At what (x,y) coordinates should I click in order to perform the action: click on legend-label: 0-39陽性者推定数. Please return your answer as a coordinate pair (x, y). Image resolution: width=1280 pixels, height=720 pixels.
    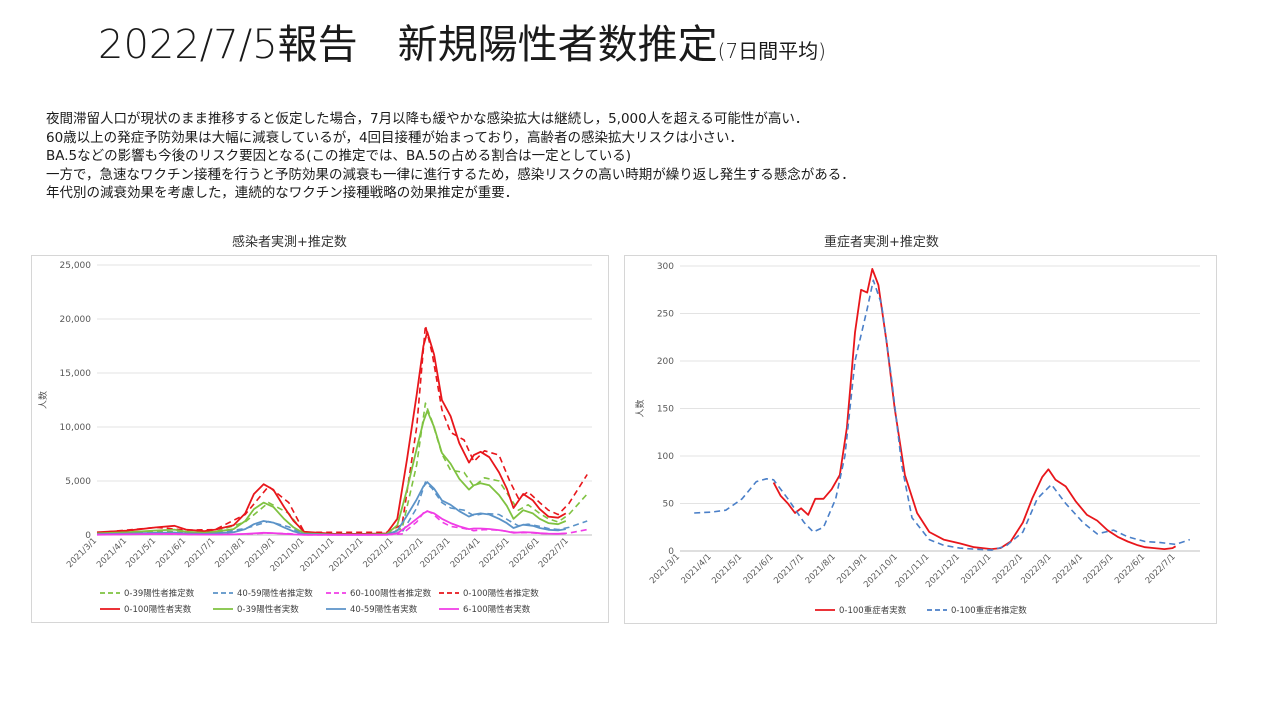
    Looking at the image, I should click on (159, 593).